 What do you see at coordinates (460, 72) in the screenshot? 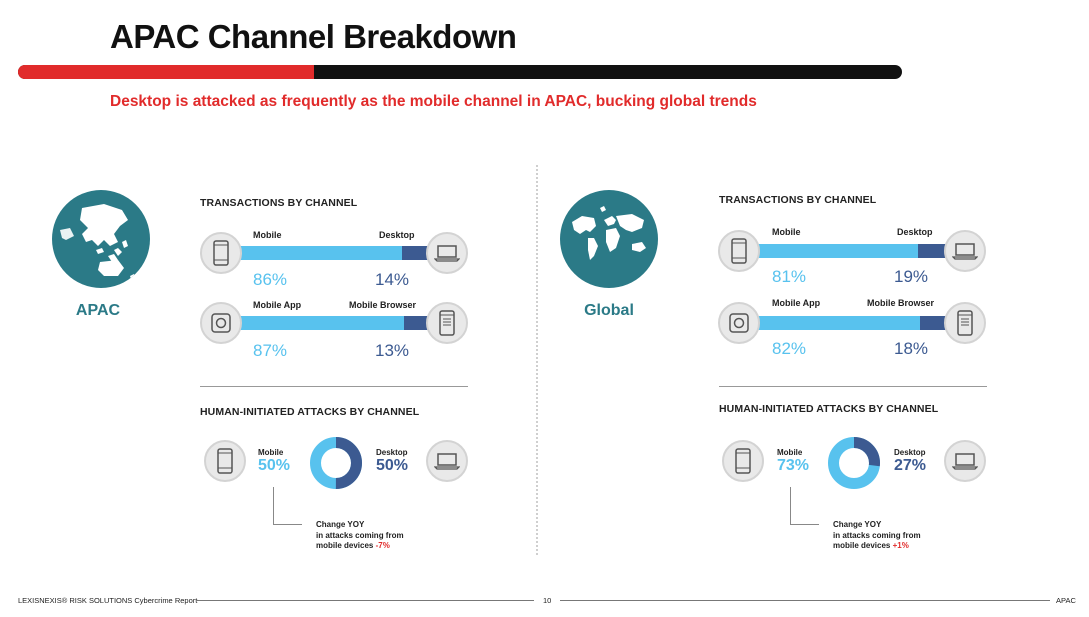
I see `title-underline-bar` at bounding box center [460, 72].